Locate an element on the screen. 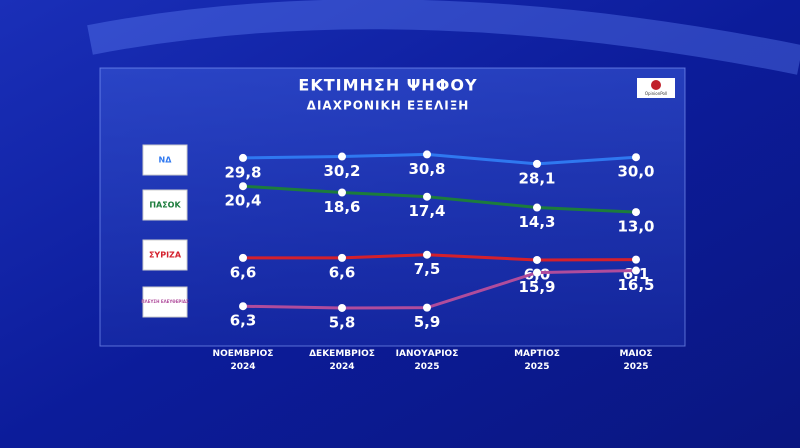 The image size is (800, 448). legend-label: ΠΛΕΥΣΗ ΕΛΕΥΘΕΡΙΑΣ is located at coordinates (165, 301).